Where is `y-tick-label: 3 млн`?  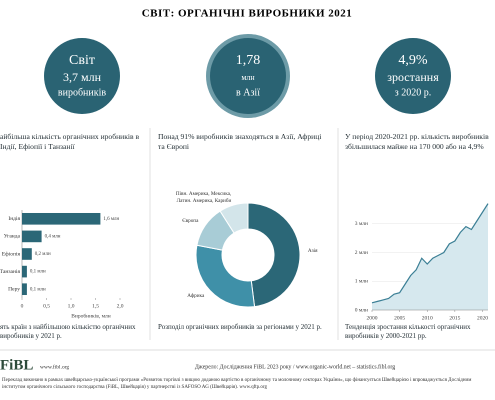
y-tick-label: 3 млн is located at coordinates (361, 224).